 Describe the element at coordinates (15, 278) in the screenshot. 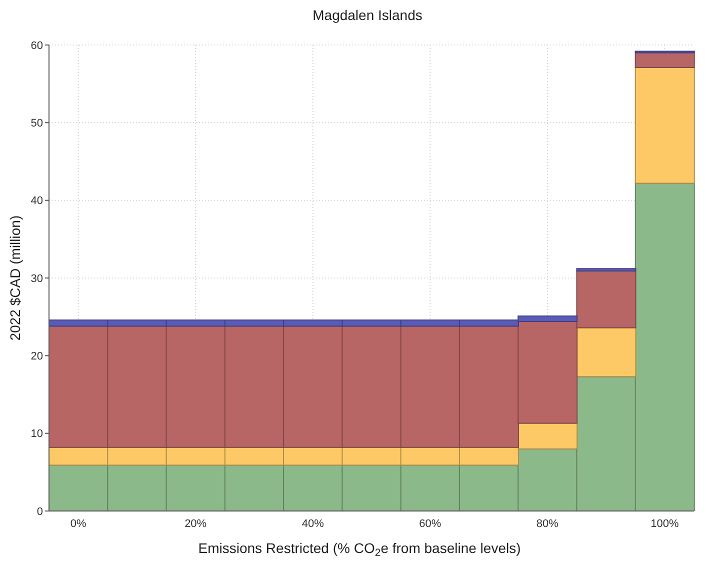

I see `y-axis-title: 2022 $CAD (million)` at that location.